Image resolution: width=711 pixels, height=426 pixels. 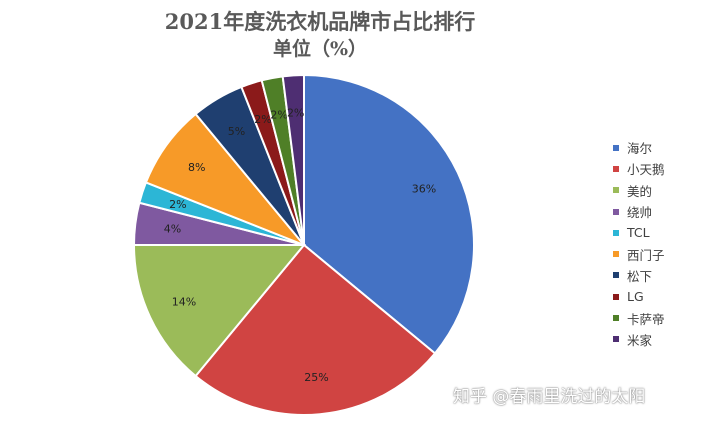 I want to click on data-label-3: 4%, so click(x=172, y=228).